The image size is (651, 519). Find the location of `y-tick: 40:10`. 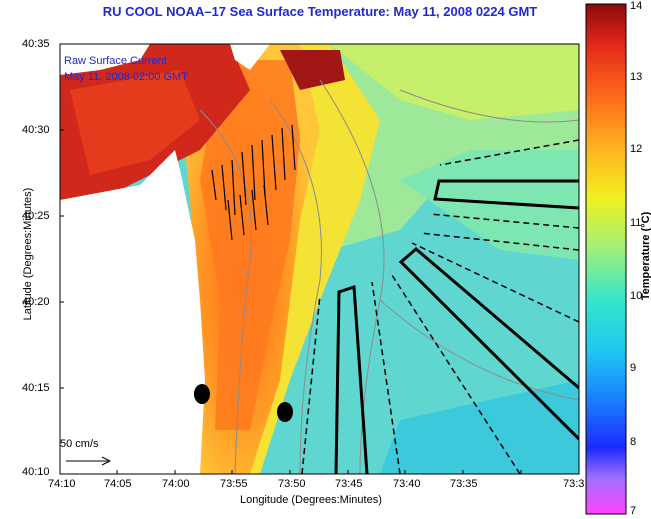

y-tick: 40:10 is located at coordinates (36, 472).